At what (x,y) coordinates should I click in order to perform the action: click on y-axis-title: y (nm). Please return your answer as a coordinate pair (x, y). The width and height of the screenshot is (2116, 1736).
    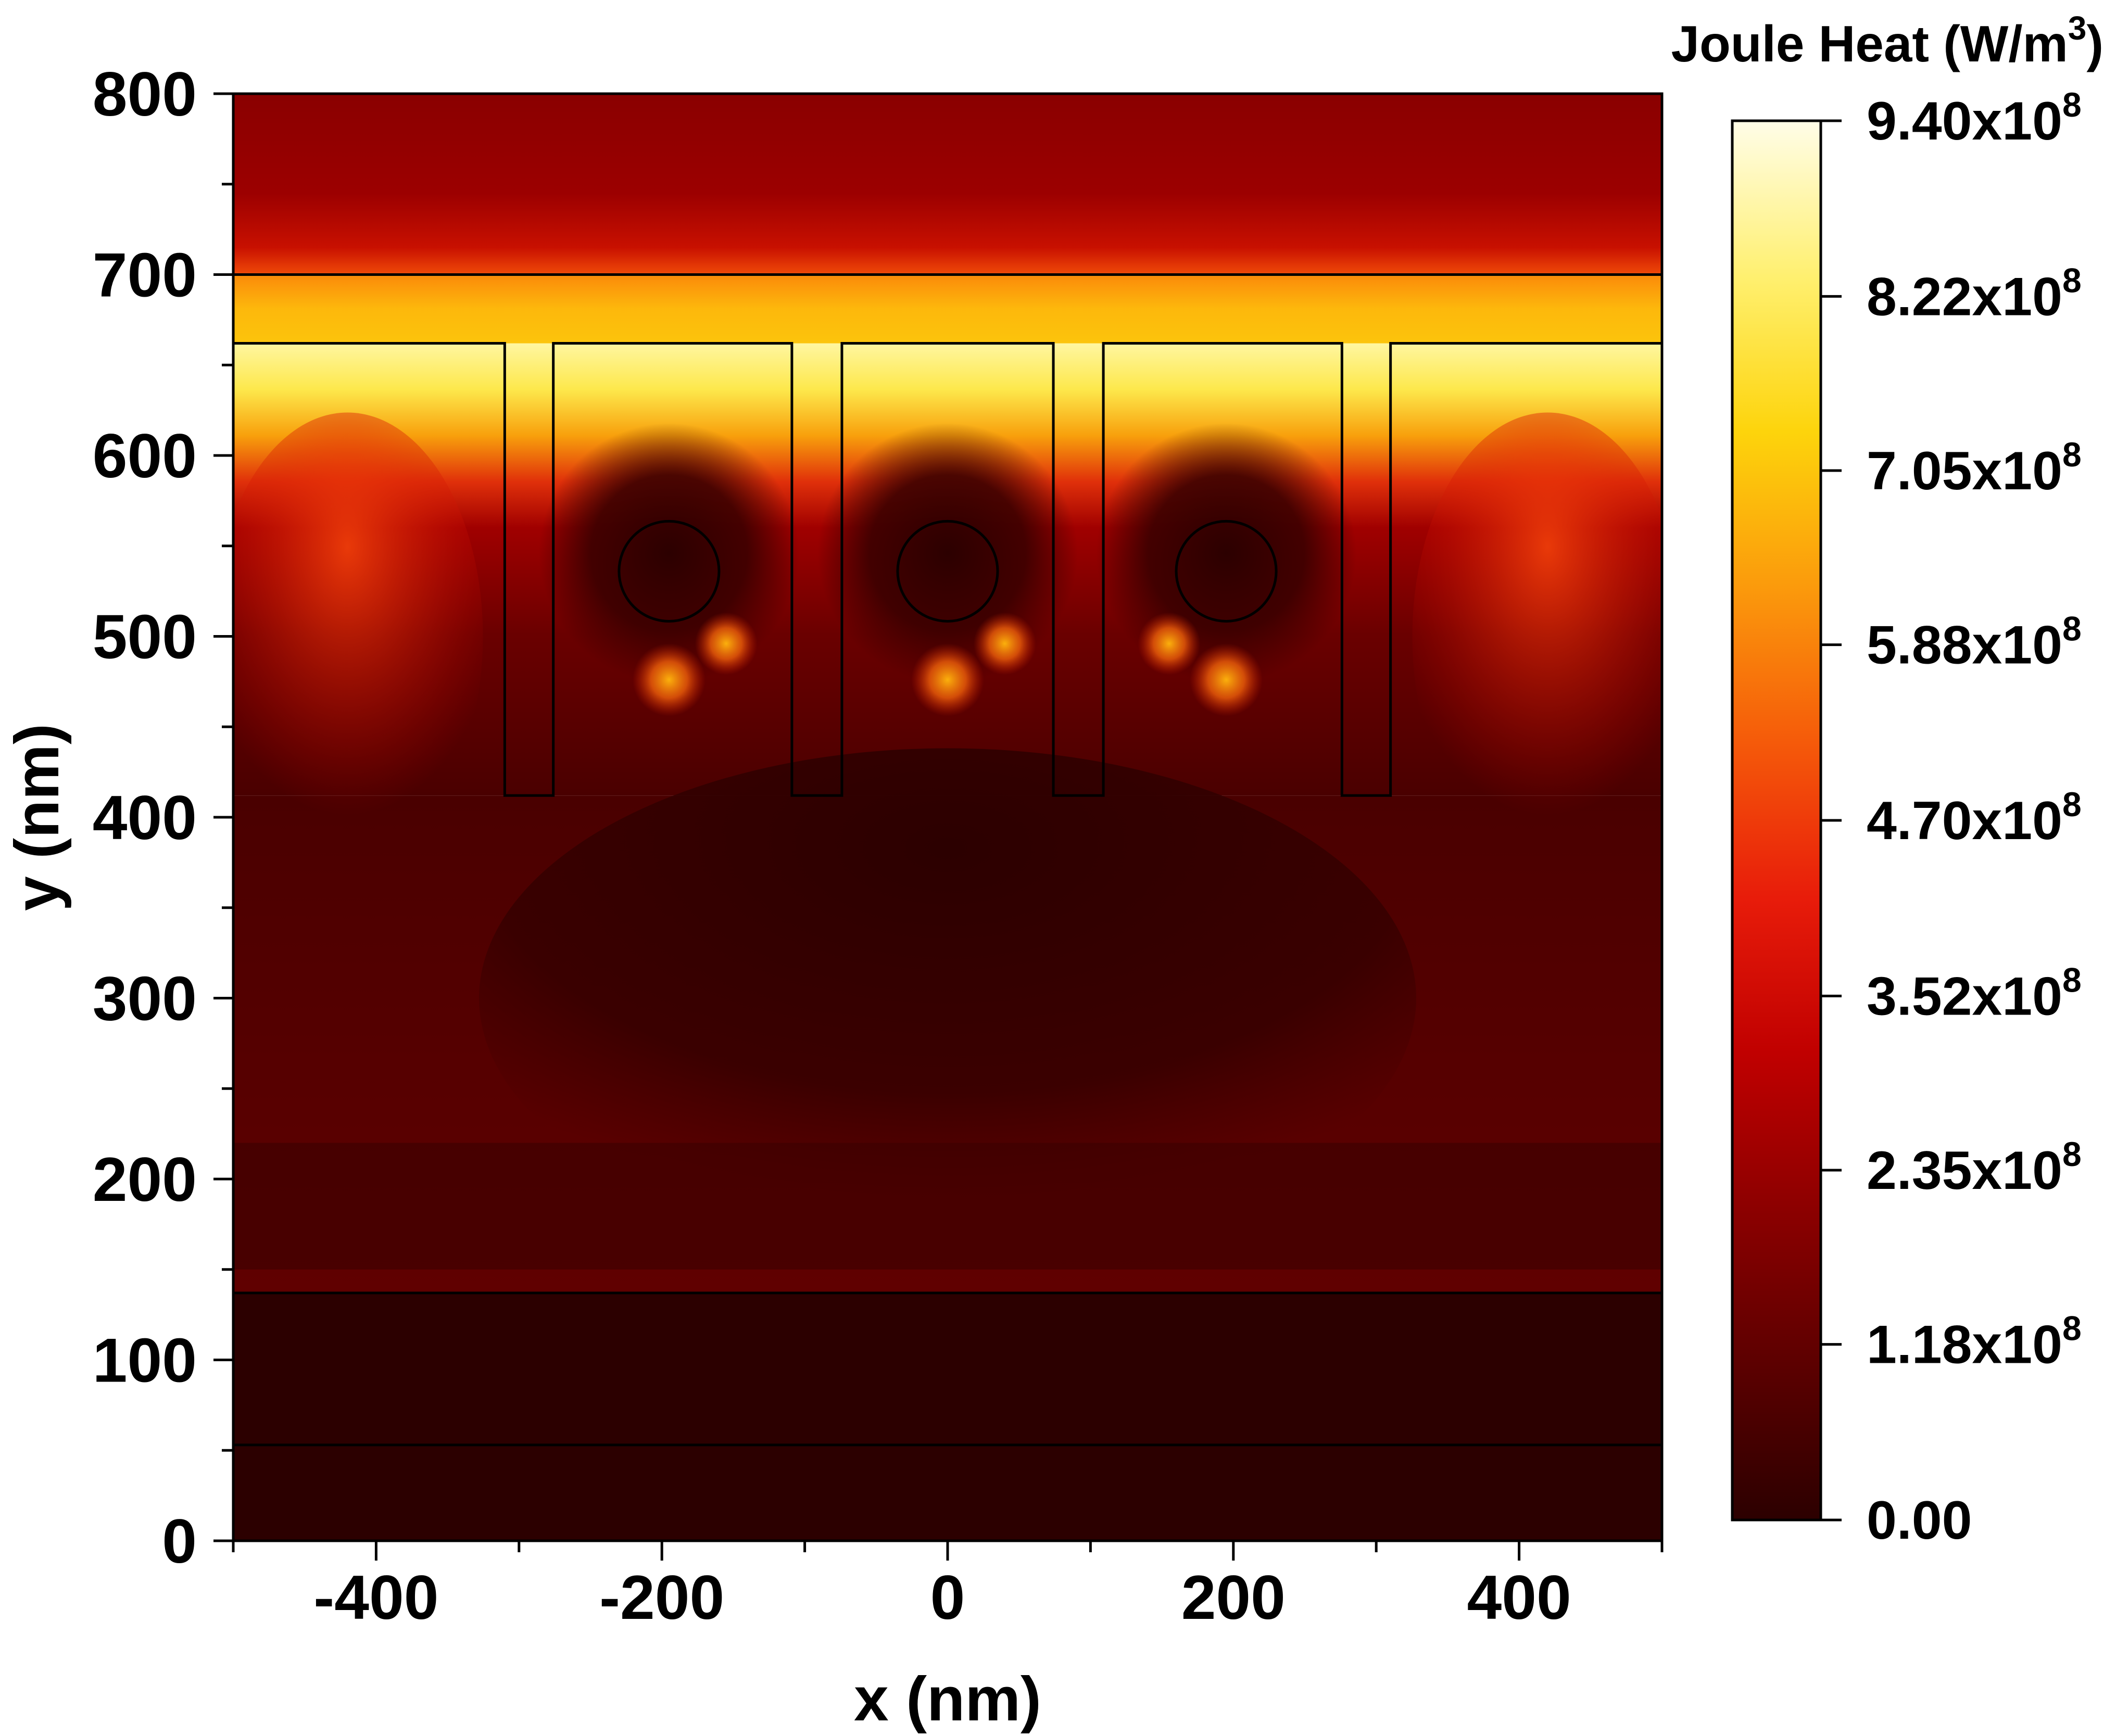
    Looking at the image, I should click on (37, 817).